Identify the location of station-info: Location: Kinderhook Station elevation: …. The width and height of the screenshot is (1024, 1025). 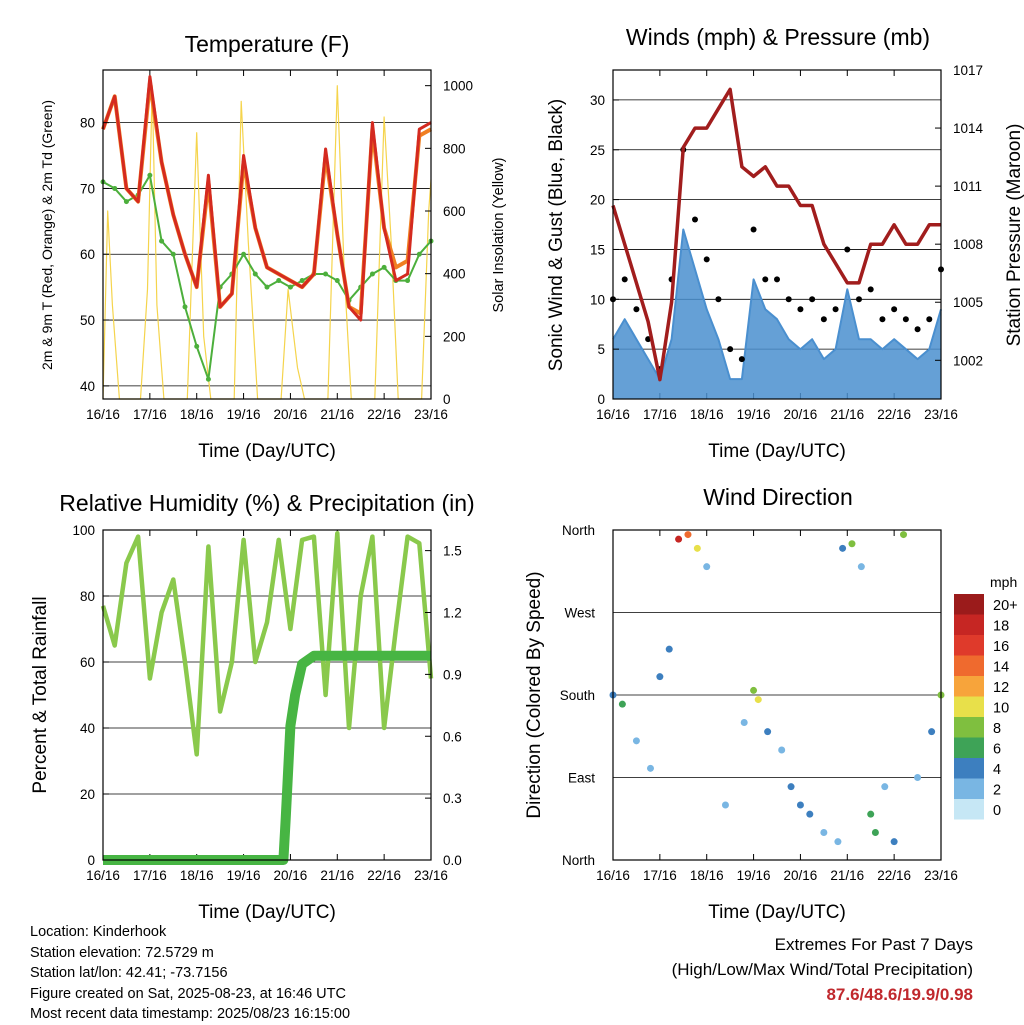
(190, 973).